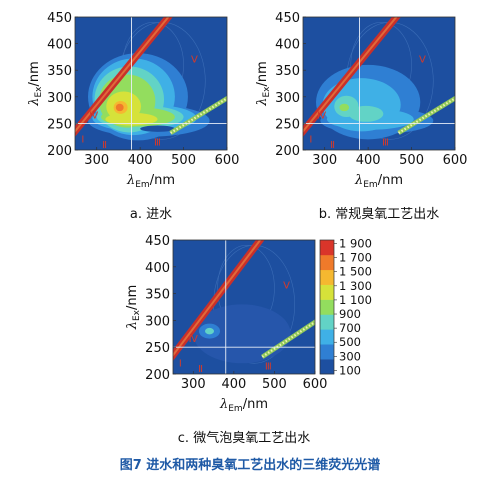  I want to click on panel-caption: a. 进水, so click(151, 214).